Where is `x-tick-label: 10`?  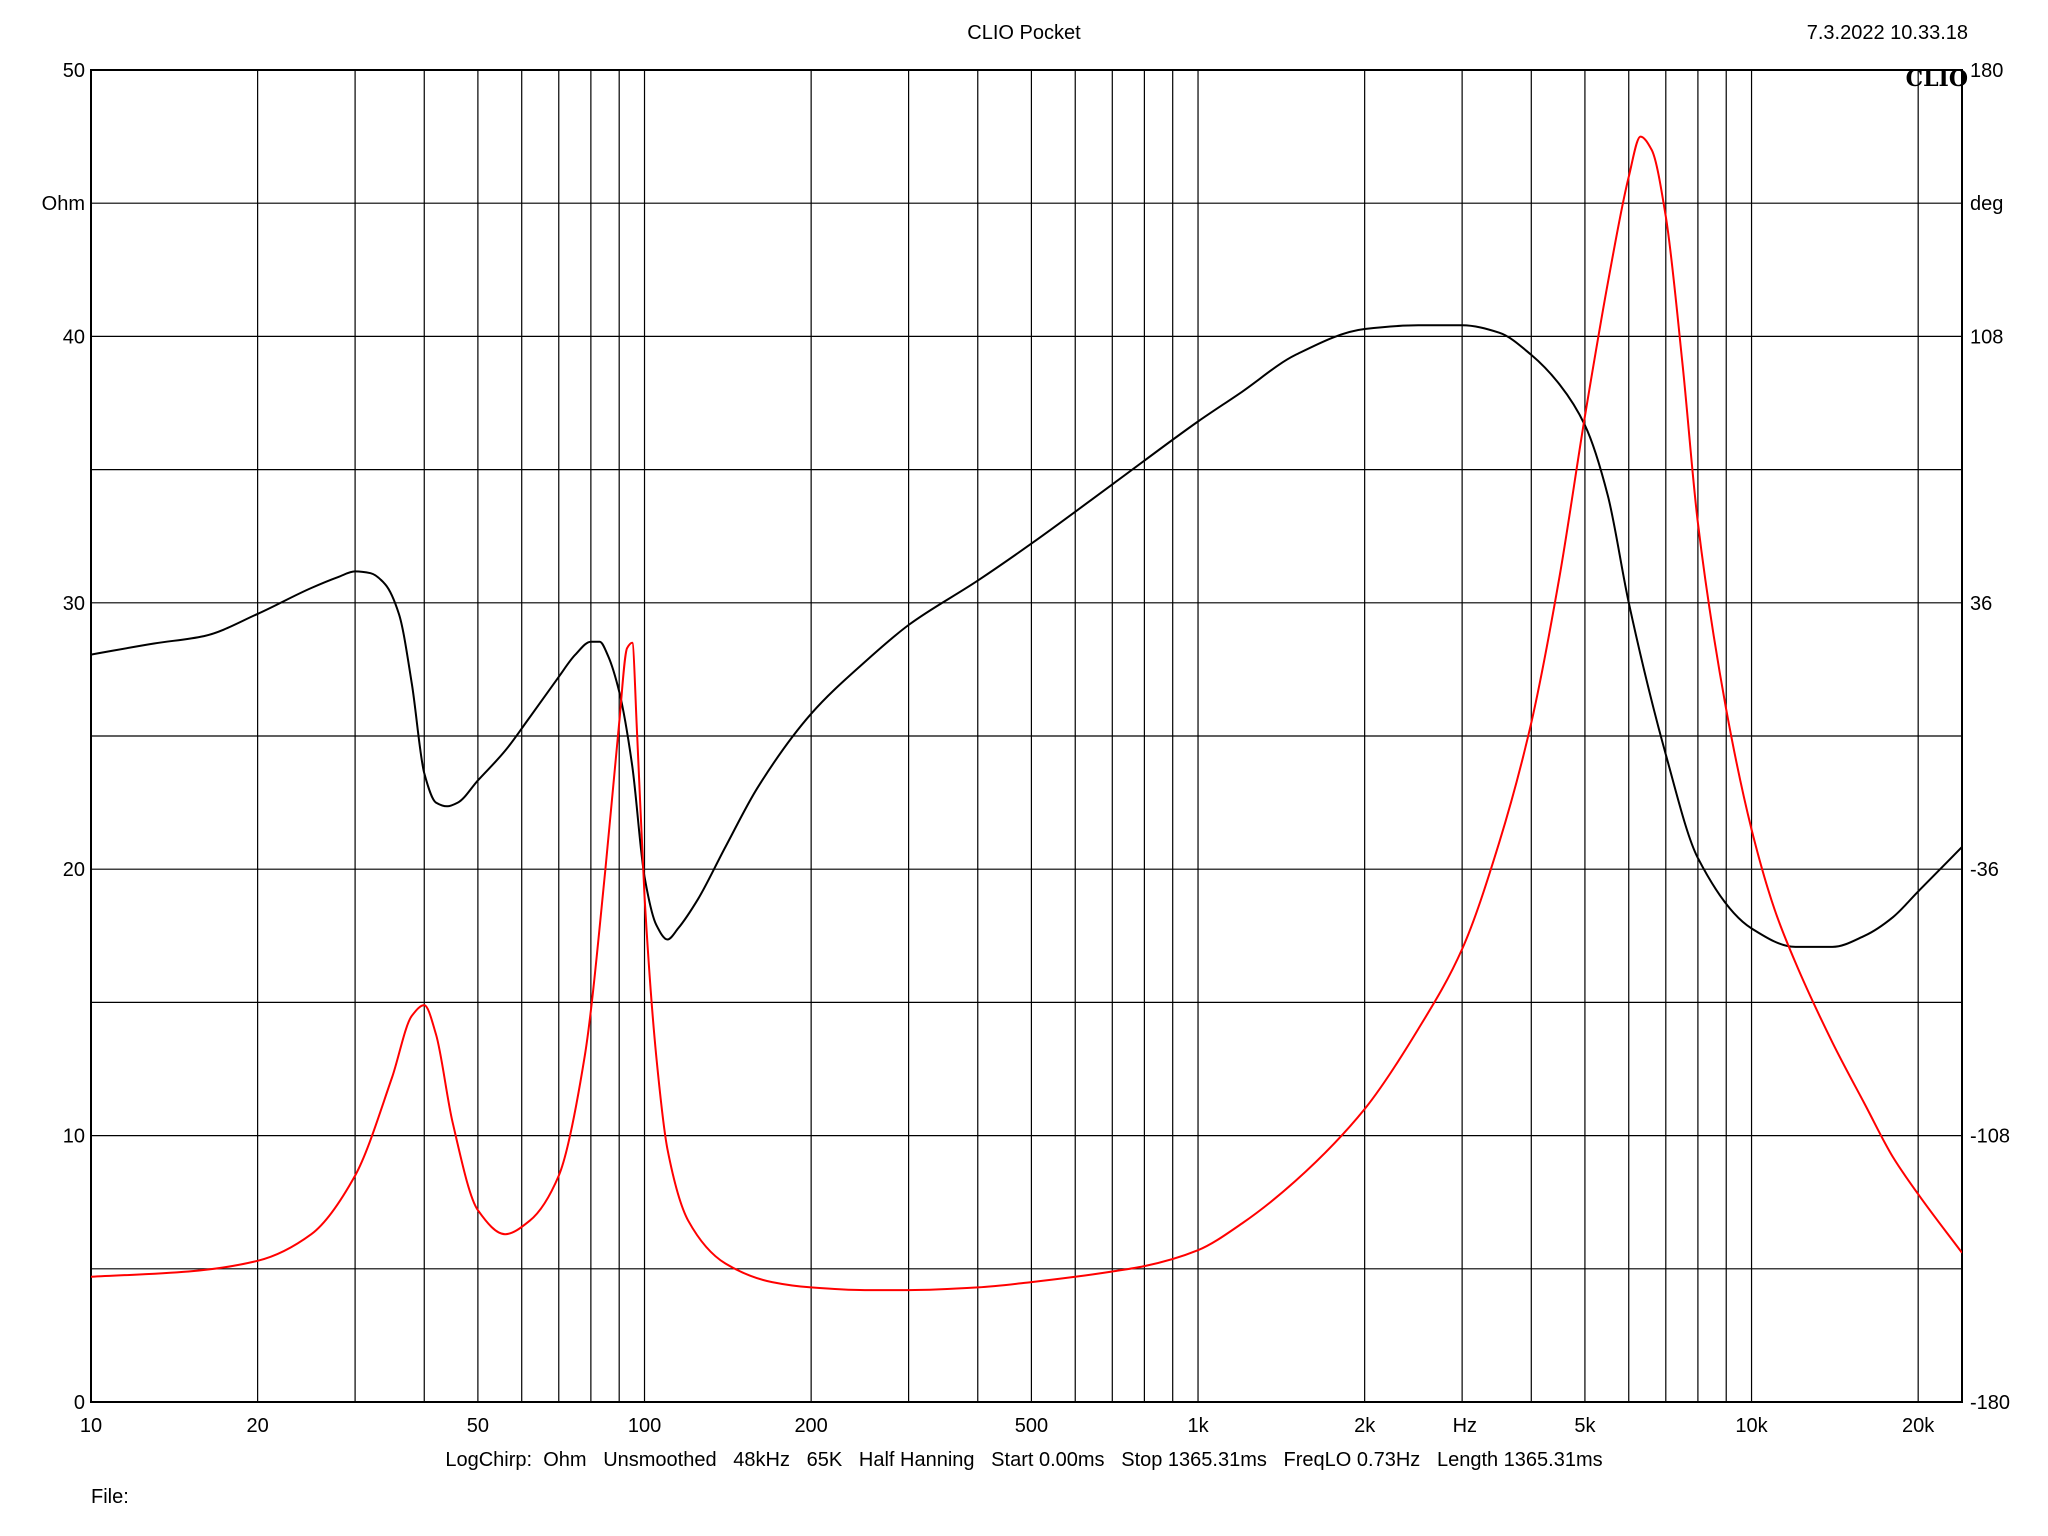 x-tick-label: 10 is located at coordinates (91, 1426).